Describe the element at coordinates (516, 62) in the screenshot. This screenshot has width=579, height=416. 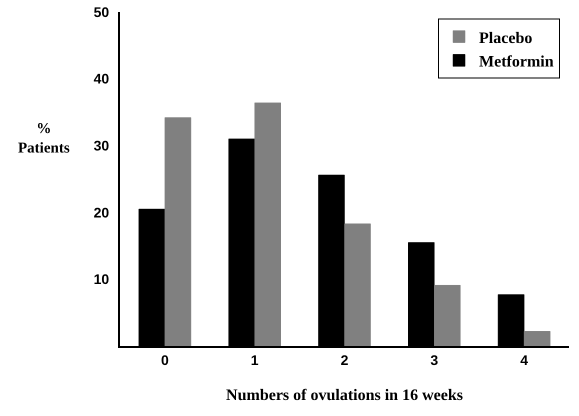
I see `legend-label: Metformin` at that location.